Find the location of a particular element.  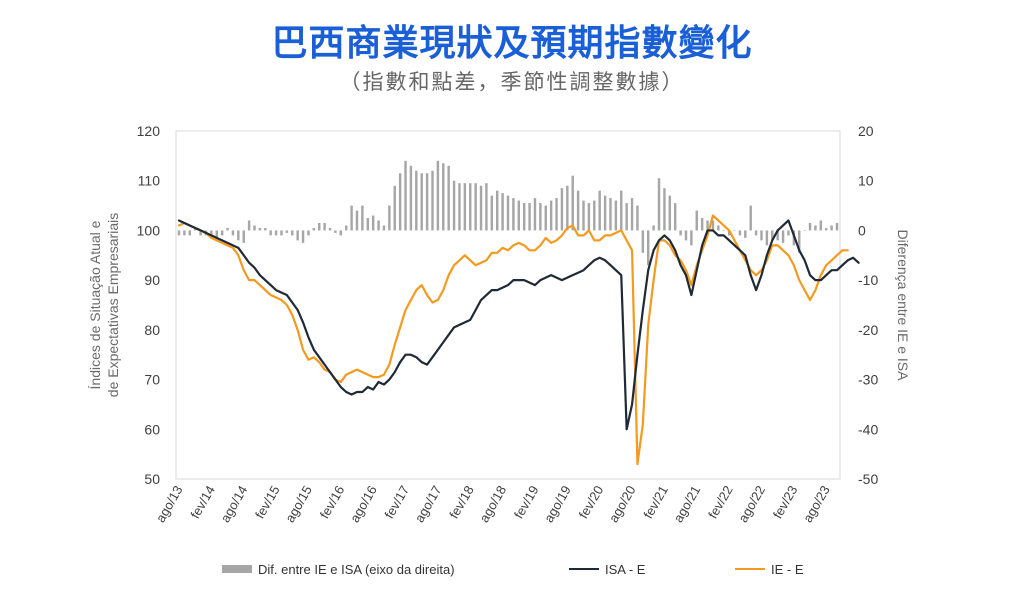

bar-series is located at coordinates (508, 213).